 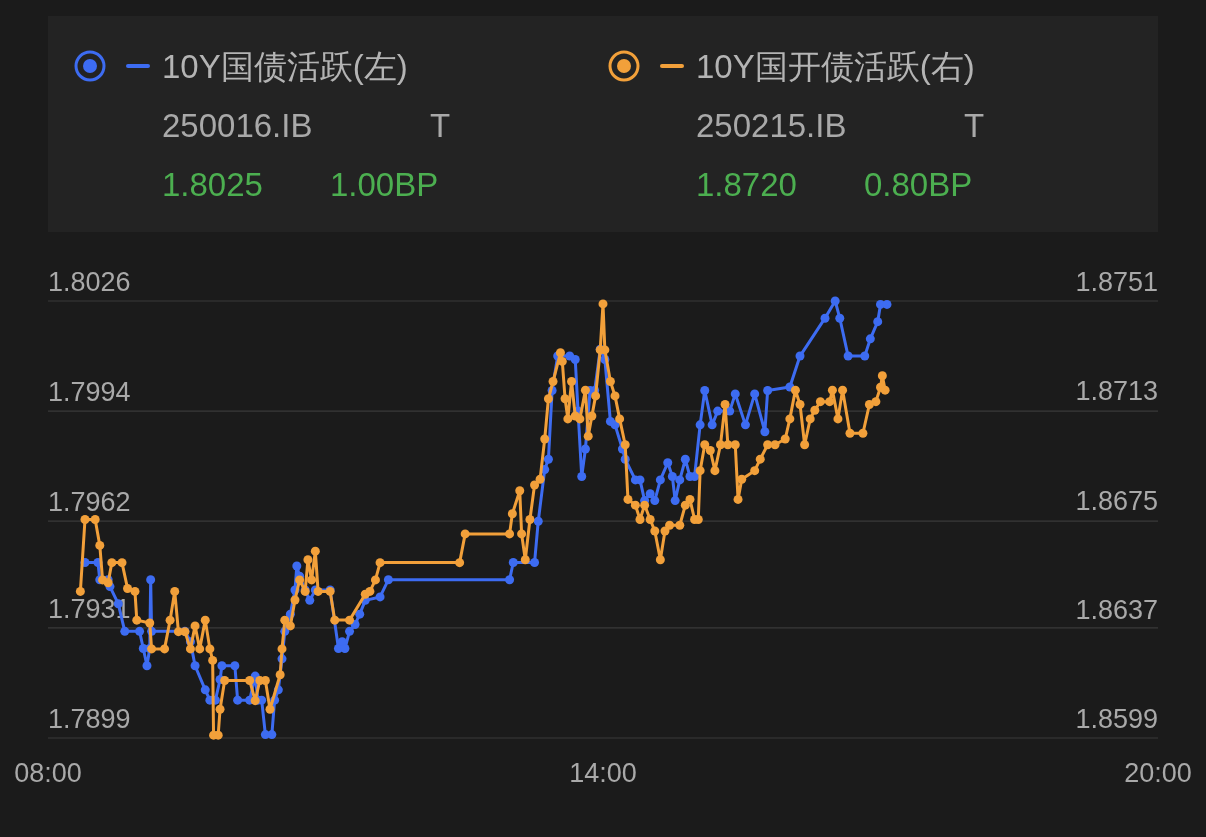 What do you see at coordinates (1116, 282) in the screenshot?
I see `y2-tick-label: 1.8751` at bounding box center [1116, 282].